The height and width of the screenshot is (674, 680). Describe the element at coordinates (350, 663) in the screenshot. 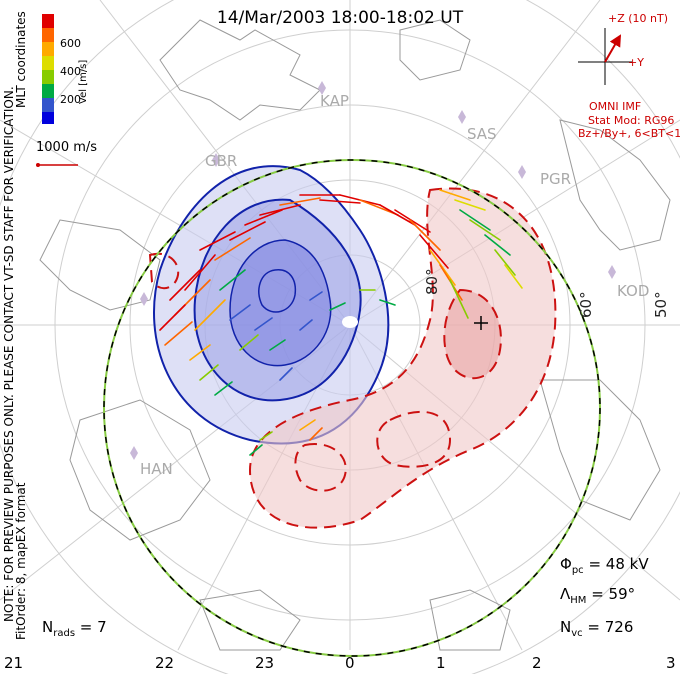

I see `mlt-label-0: 0` at that location.